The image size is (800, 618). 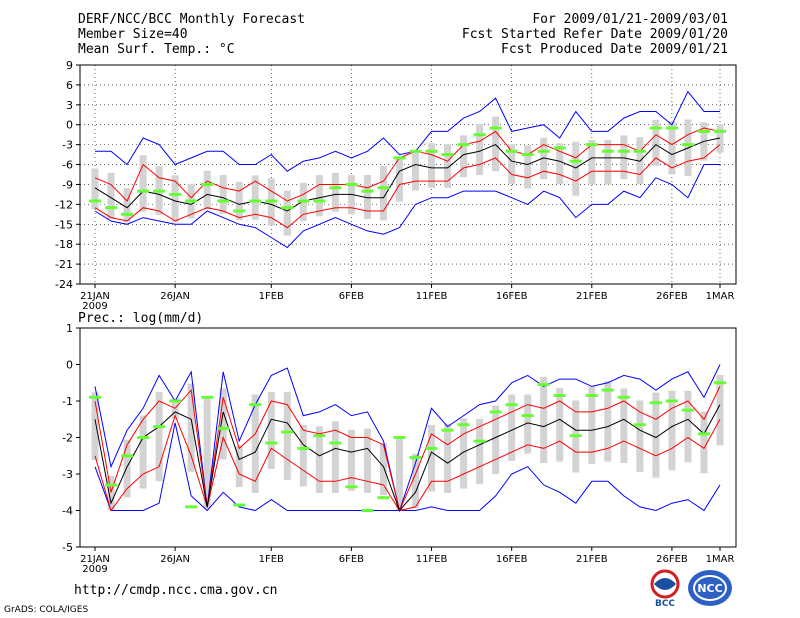 What do you see at coordinates (67, 547) in the screenshot?
I see `prec-ytick-label: -5` at bounding box center [67, 547].